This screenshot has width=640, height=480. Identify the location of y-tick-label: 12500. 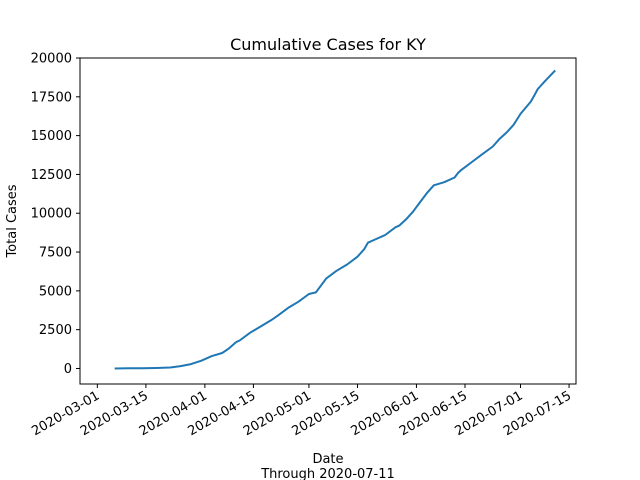
(51, 175).